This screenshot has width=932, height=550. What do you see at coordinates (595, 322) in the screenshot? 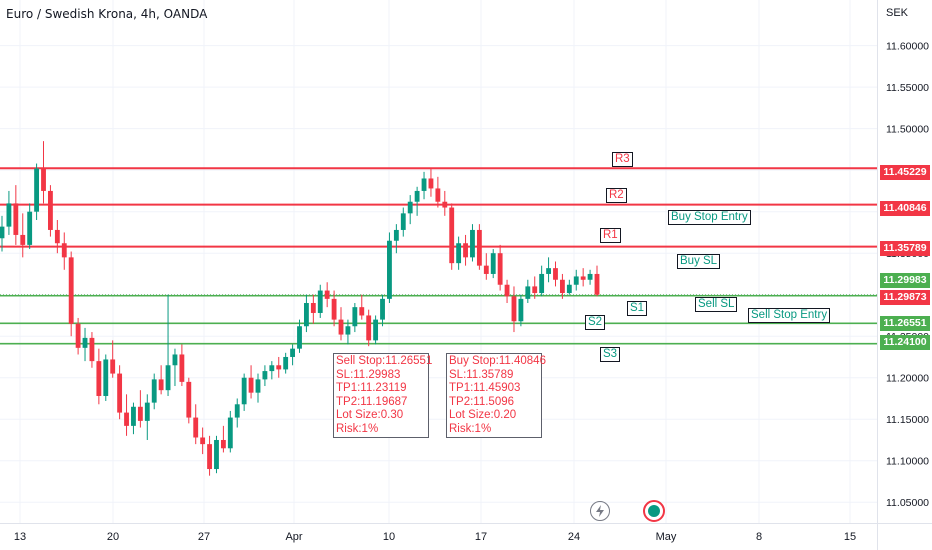
I see `level-tag-s2: S2` at bounding box center [595, 322].